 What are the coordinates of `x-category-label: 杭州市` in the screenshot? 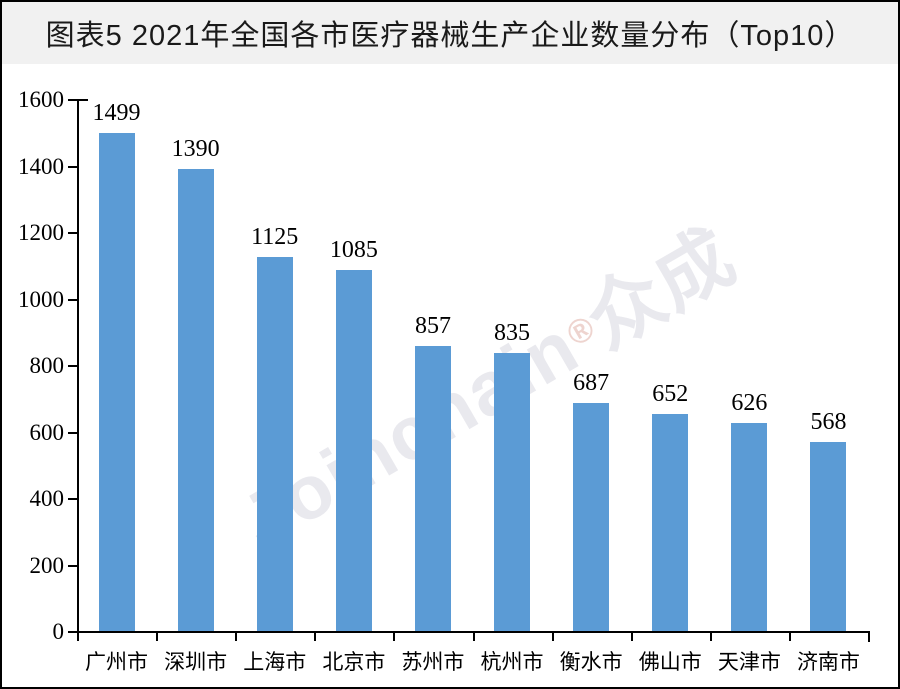 It's located at (512, 662).